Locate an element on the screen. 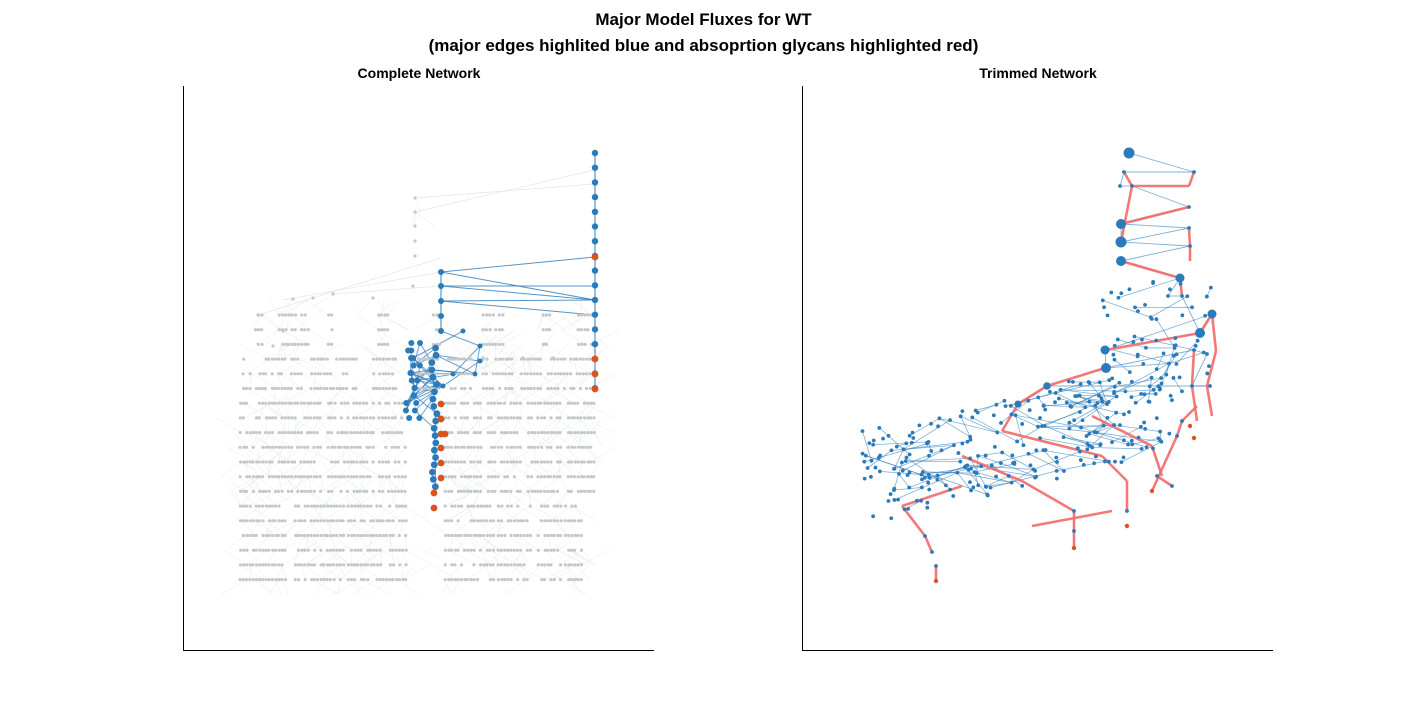 Image resolution: width=1407 pixels, height=727 pixels. major-edge is located at coordinates (455, 364).